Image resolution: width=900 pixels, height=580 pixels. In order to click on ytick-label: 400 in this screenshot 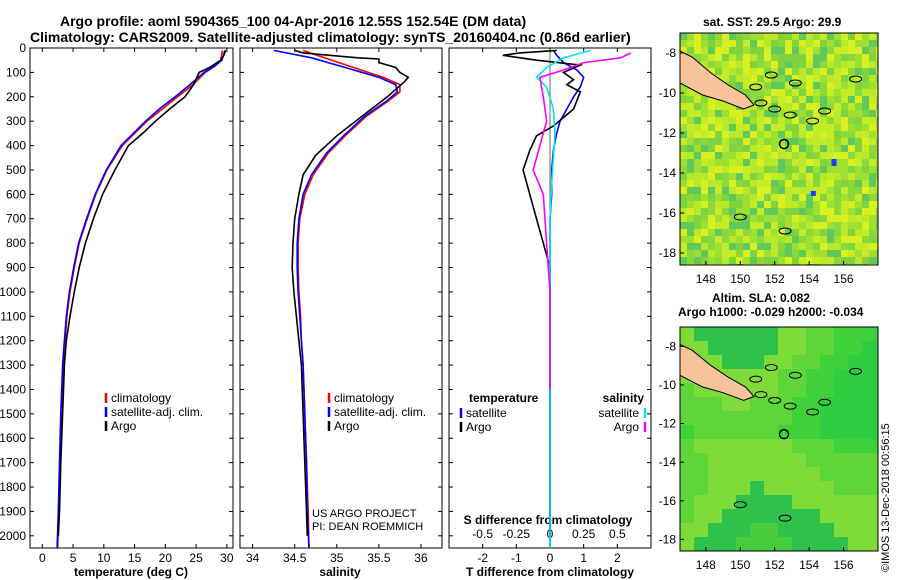, I will do `click(16, 146)`.